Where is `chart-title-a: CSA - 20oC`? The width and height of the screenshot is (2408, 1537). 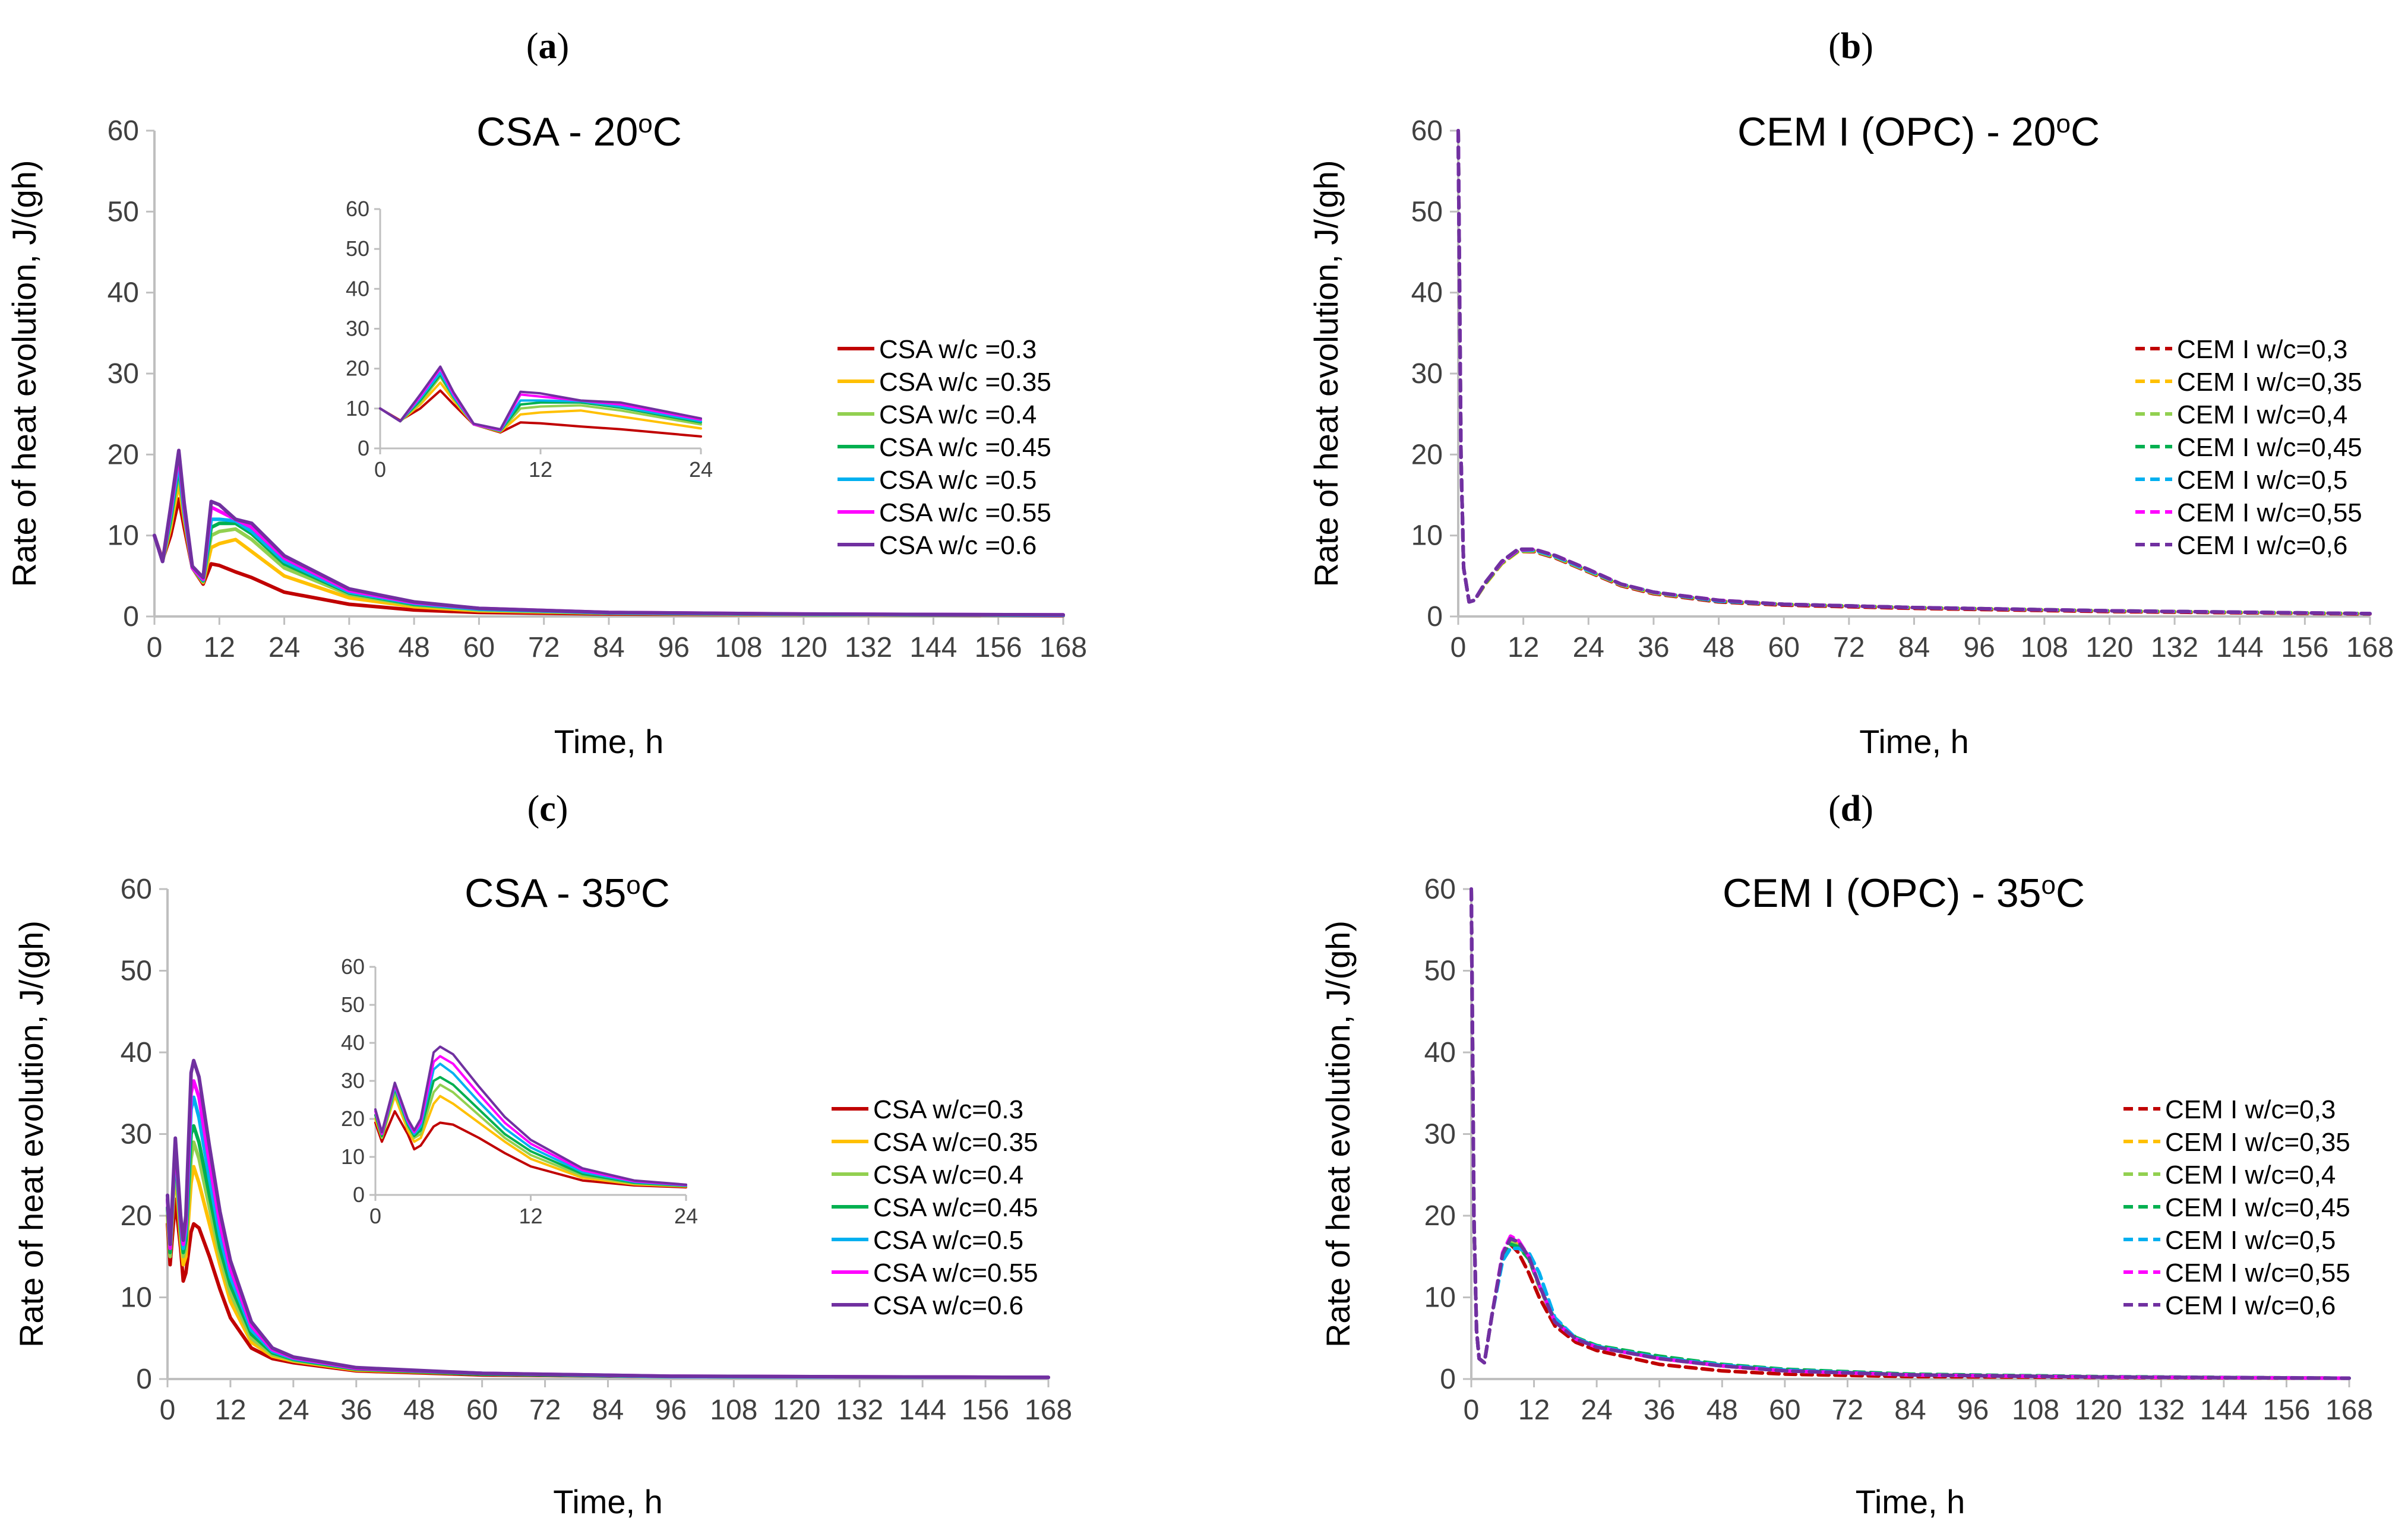
chart-title-a: CSA - 20oC is located at coordinates (579, 131).